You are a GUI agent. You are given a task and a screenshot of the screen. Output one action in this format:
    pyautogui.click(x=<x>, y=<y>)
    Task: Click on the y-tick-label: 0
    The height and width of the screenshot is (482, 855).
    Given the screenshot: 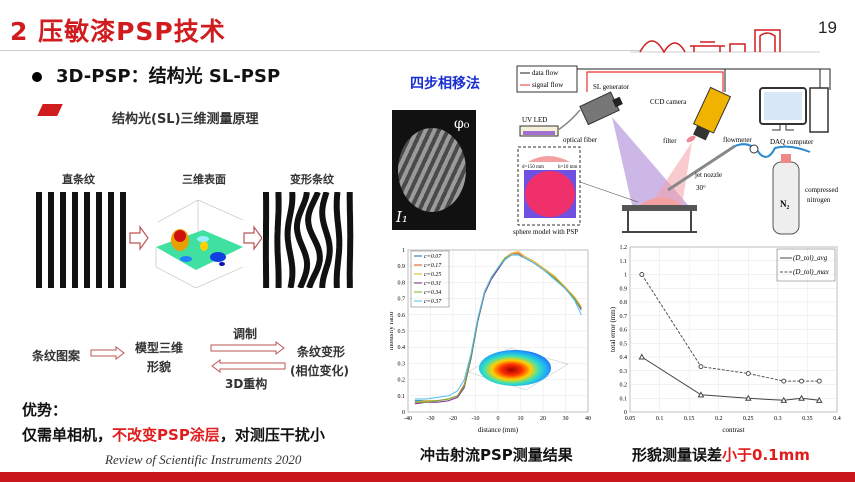 What is the action you would take?
    pyautogui.click(x=403, y=413)
    